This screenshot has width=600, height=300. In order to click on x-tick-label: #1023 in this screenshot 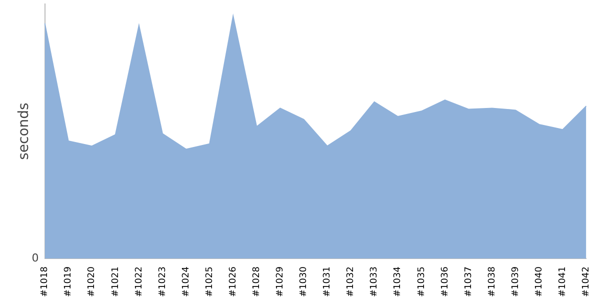, I will do `click(163, 282)`.